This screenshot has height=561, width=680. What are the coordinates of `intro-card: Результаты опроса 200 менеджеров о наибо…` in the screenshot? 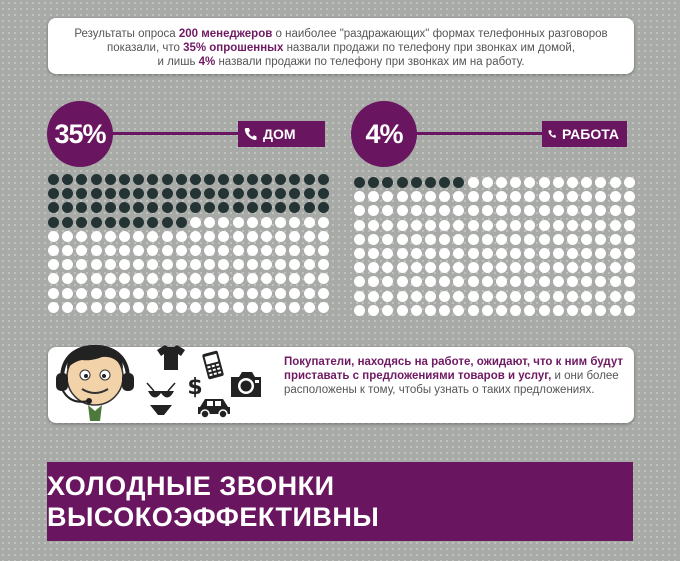 It's located at (341, 46).